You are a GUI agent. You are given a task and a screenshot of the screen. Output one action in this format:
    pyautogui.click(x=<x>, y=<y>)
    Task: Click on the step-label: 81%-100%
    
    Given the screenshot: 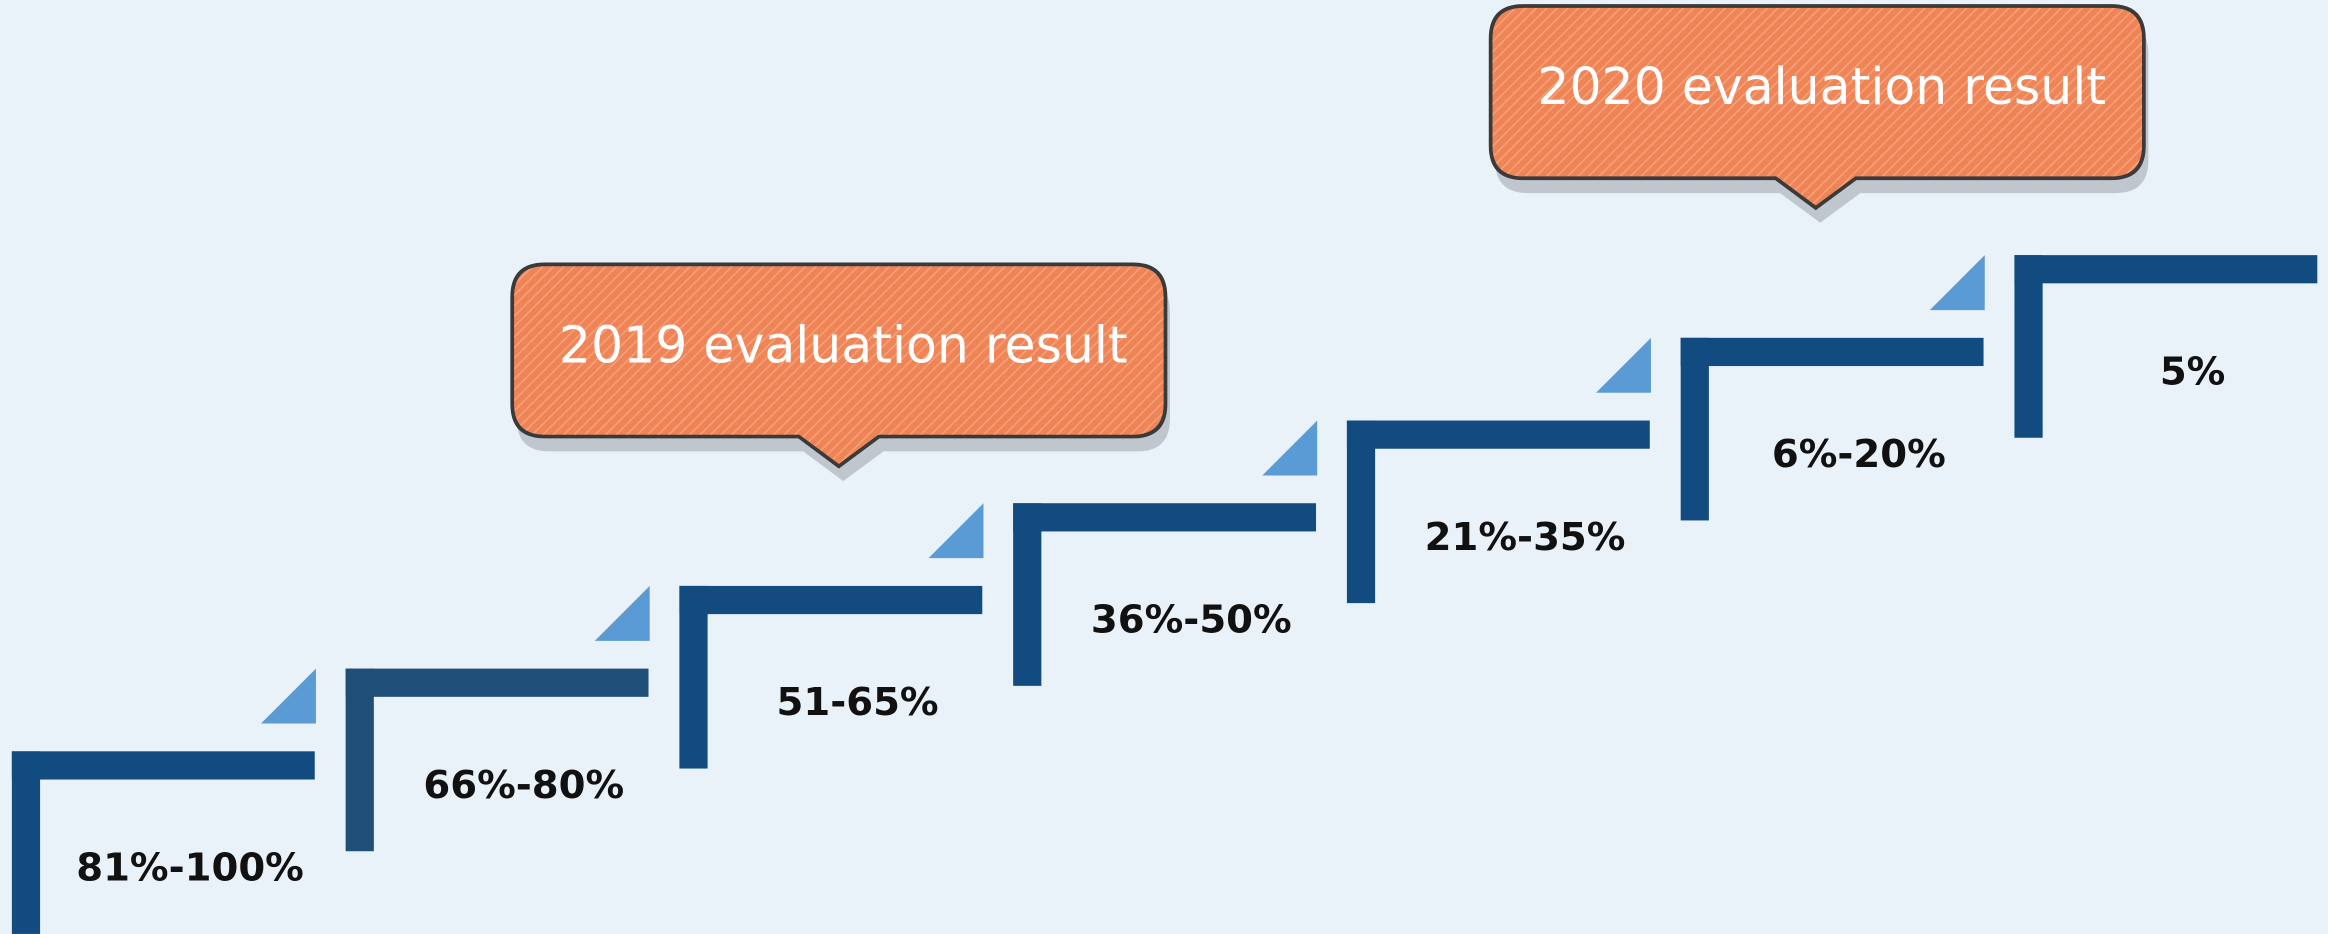 What is the action you would take?
    pyautogui.click(x=190, y=868)
    